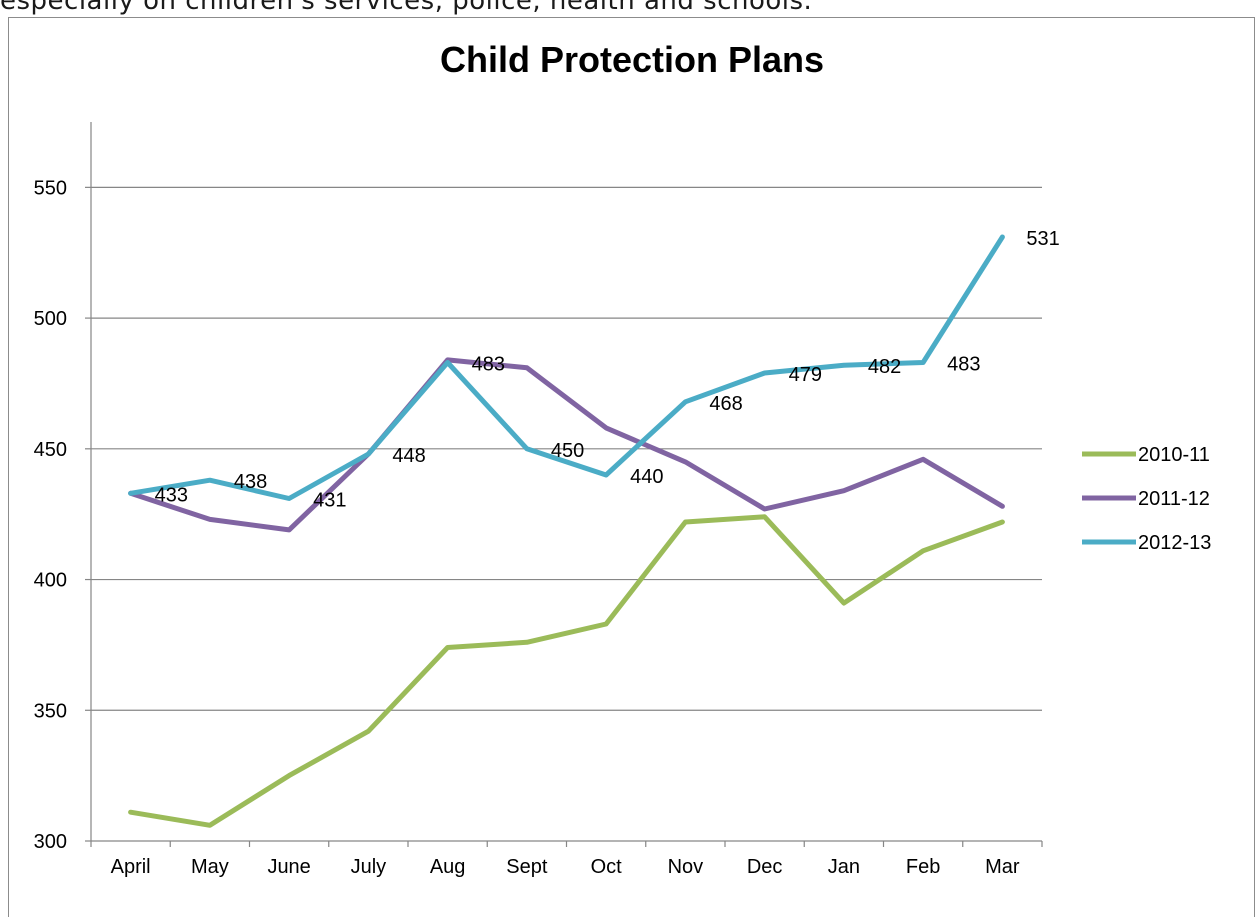 The height and width of the screenshot is (917, 1256). I want to click on data-label: 440, so click(646, 477).